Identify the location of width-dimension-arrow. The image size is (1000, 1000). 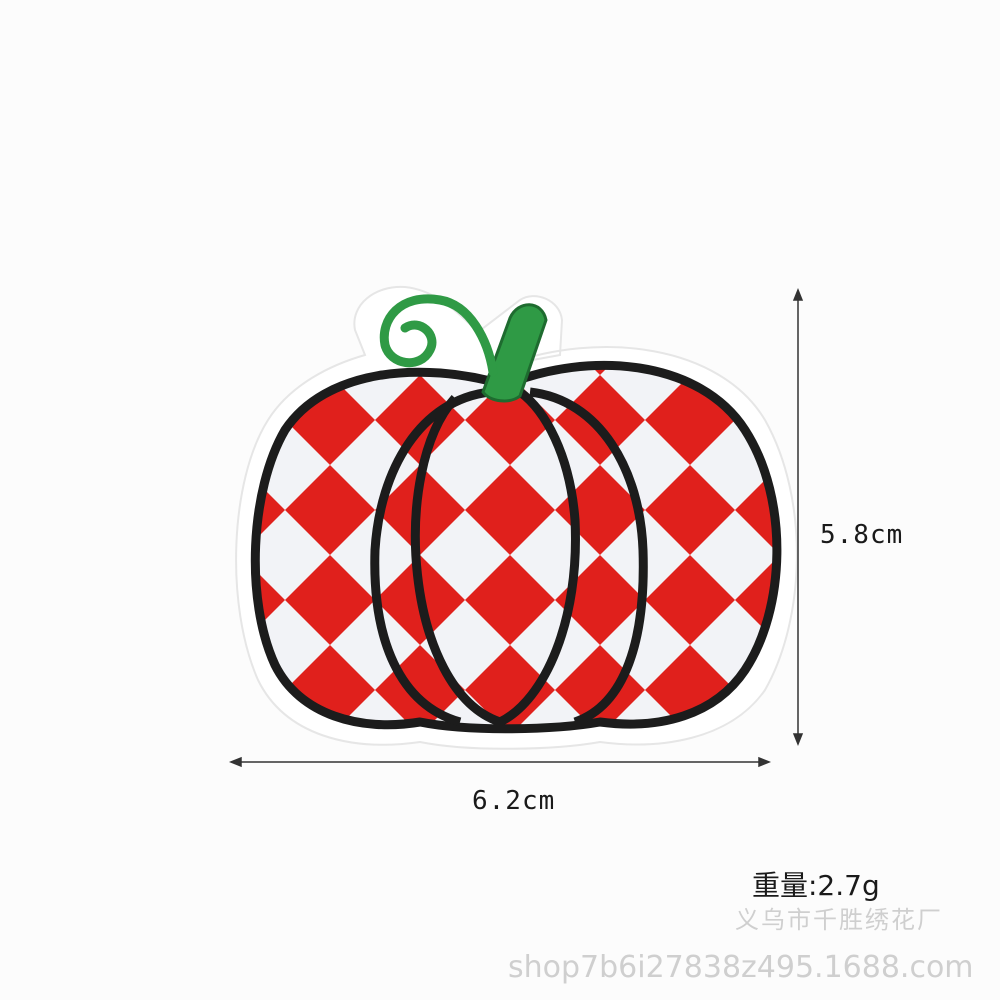
(500, 762).